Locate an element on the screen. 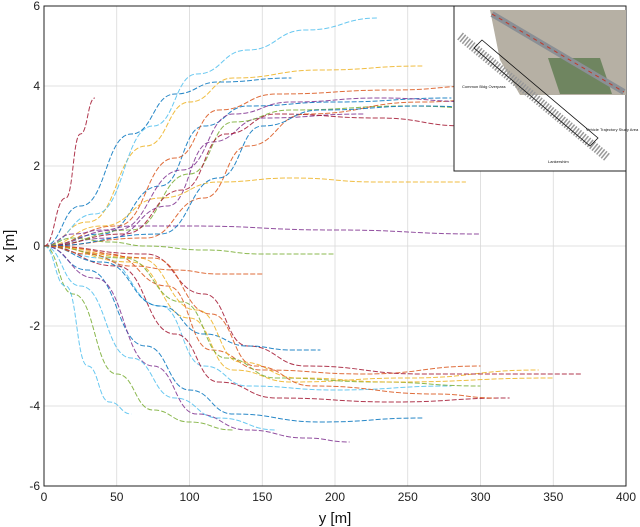  inset-study-area-box is located at coordinates (536, 93).